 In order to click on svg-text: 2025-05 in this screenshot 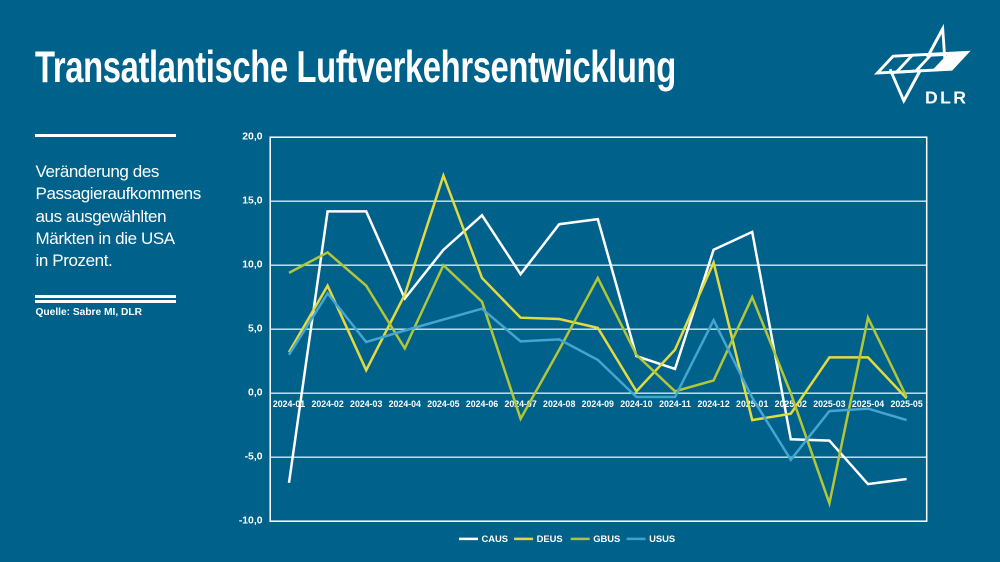, I will do `click(906, 404)`.